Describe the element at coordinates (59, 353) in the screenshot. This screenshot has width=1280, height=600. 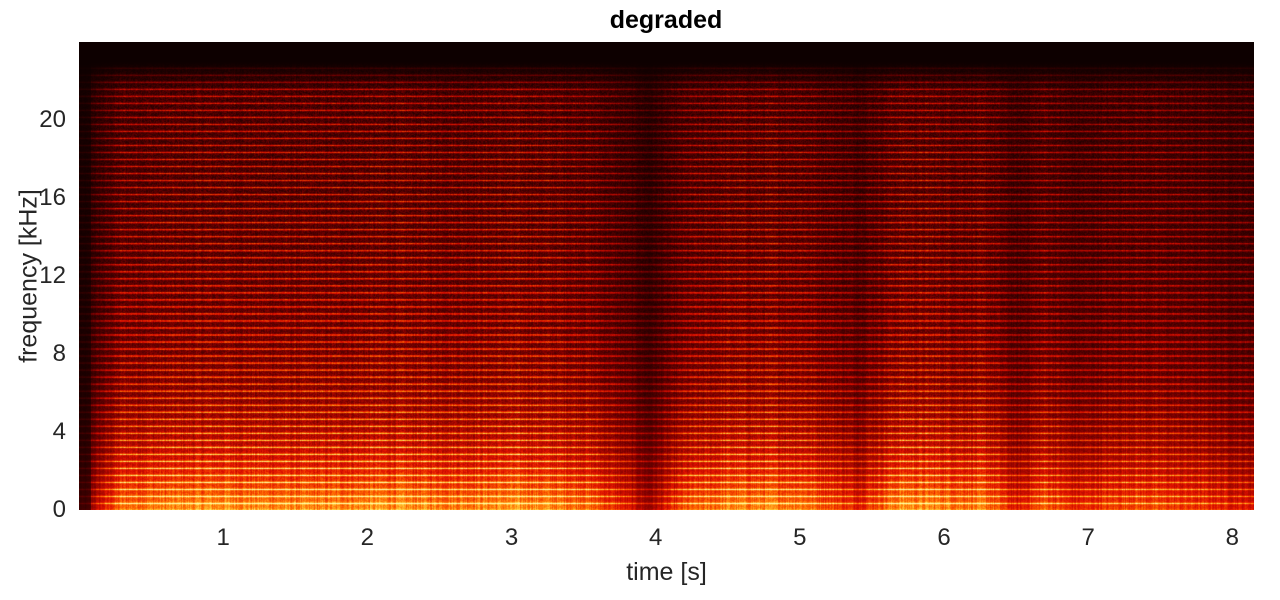
I see `y-tick-label: 8` at that location.